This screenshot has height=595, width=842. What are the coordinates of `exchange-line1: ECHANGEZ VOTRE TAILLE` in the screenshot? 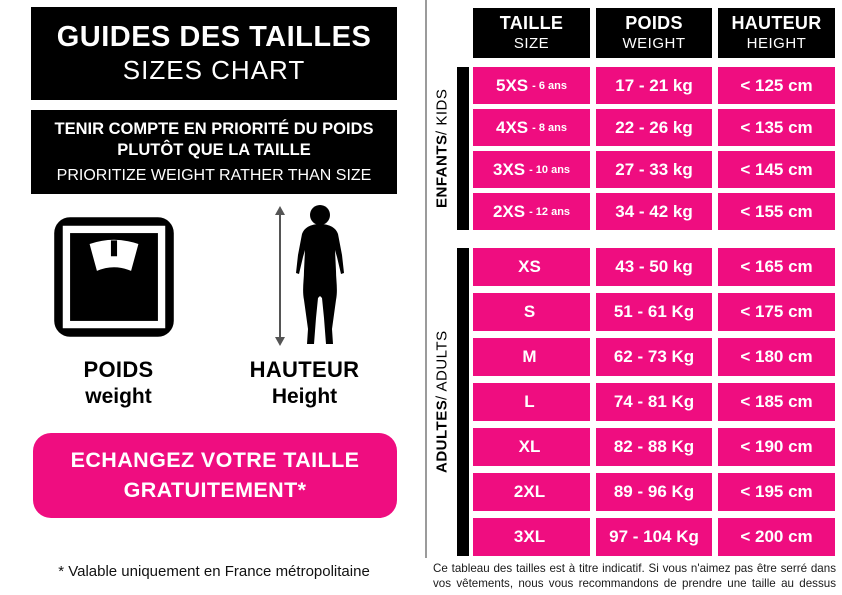 It's located at (215, 460).